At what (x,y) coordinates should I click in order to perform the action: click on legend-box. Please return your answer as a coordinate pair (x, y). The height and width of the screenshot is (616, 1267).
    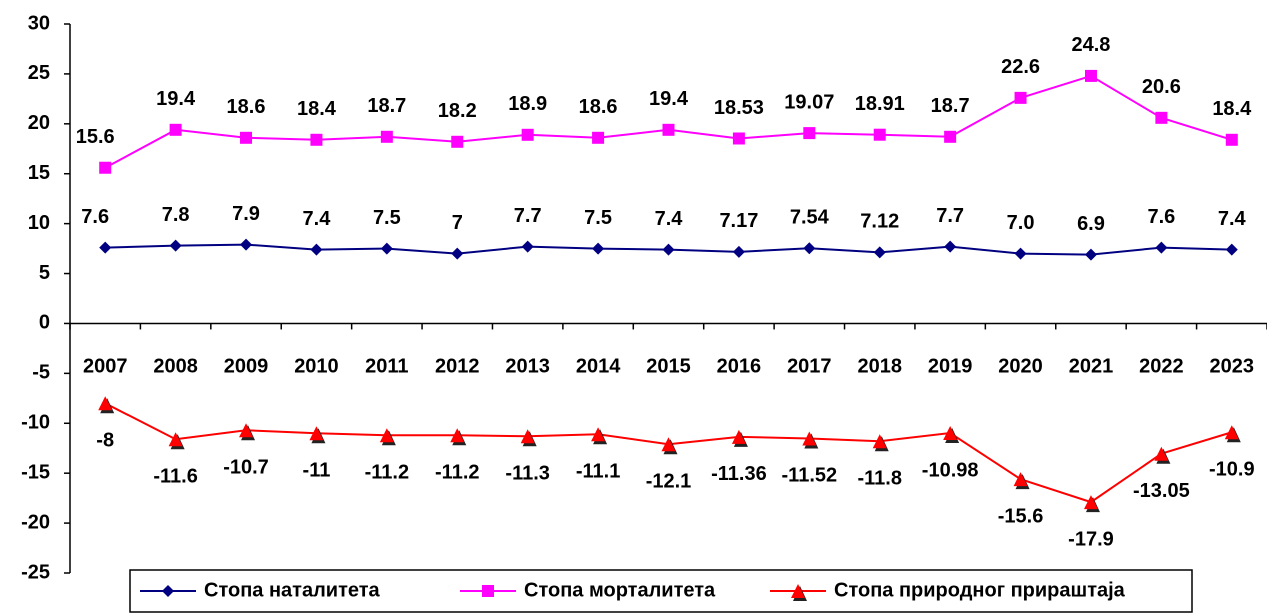
    Looking at the image, I should click on (661, 591).